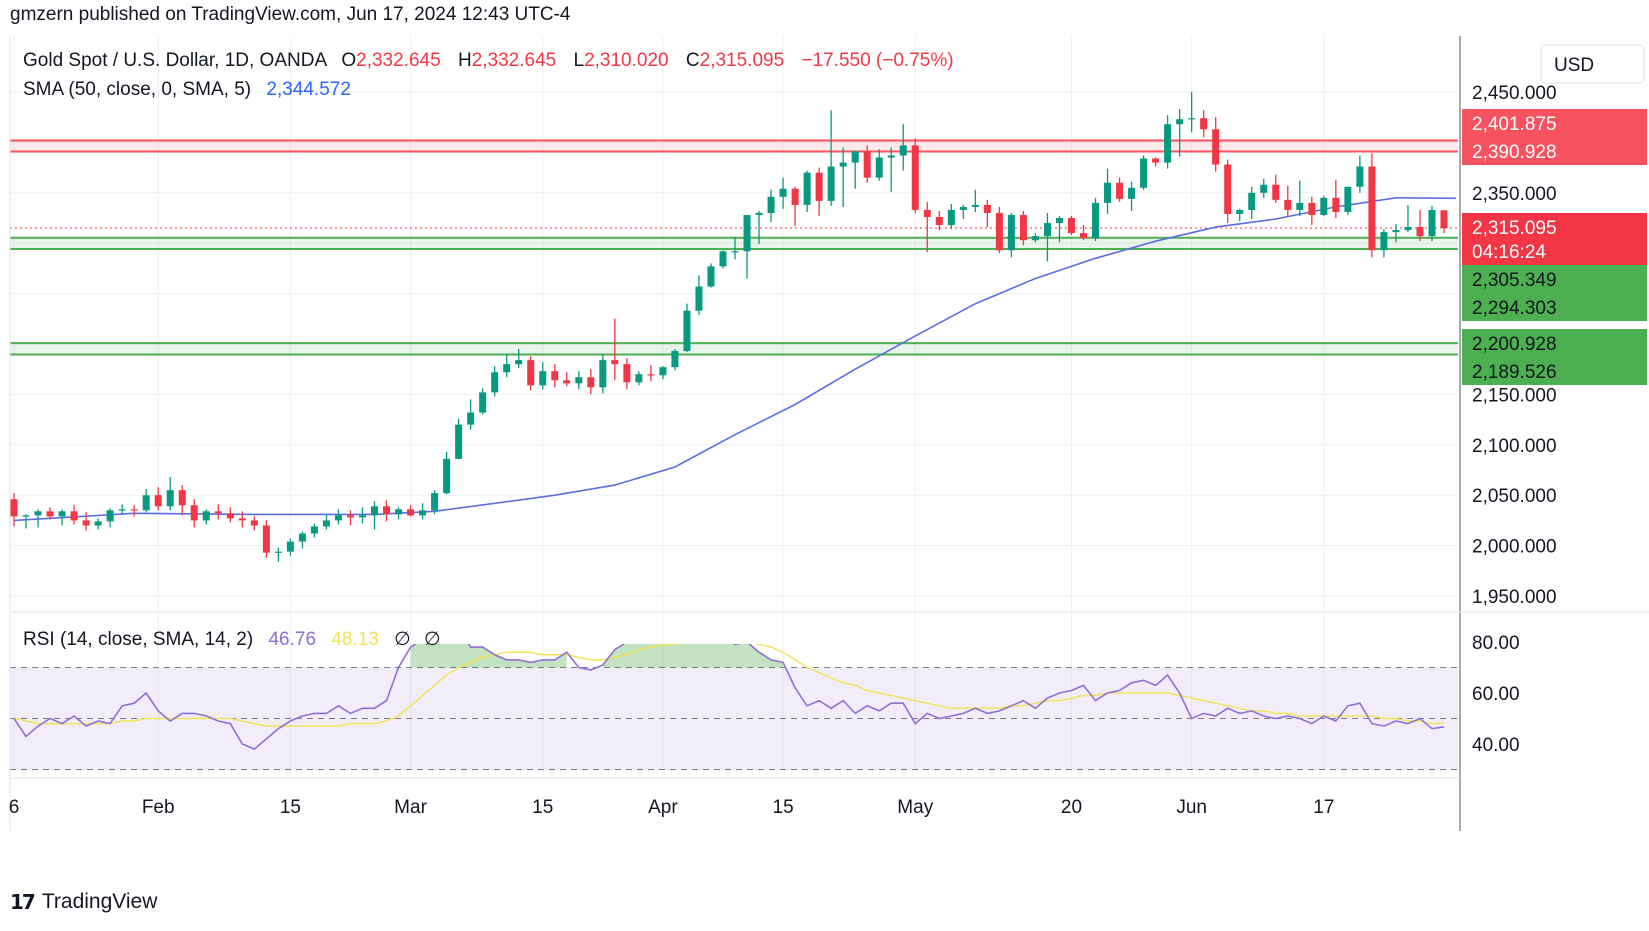 This screenshot has height=931, width=1649. I want to click on legend-c-label: C, so click(693, 60).